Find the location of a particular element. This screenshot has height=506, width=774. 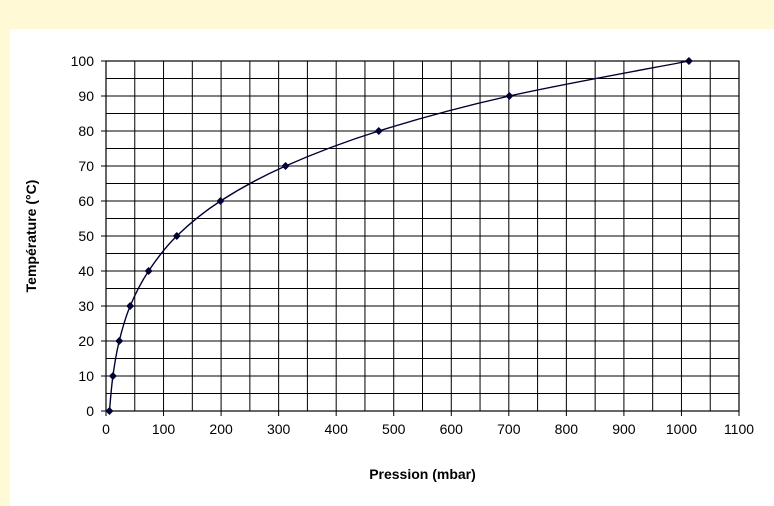

x-tick-label: 700 is located at coordinates (509, 429).